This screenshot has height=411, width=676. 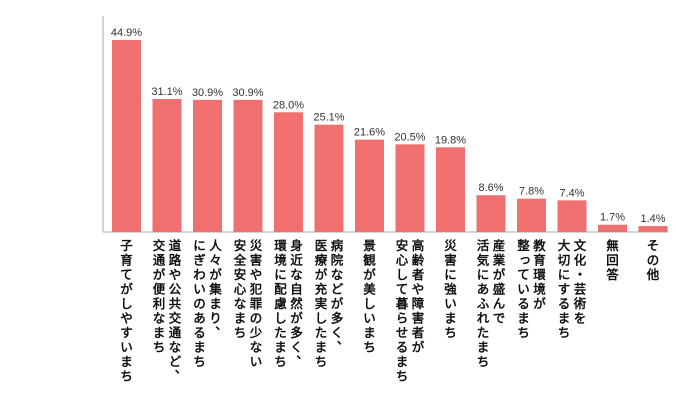 What do you see at coordinates (418, 245) in the screenshot?
I see `category-label-char: 高` at bounding box center [418, 245].